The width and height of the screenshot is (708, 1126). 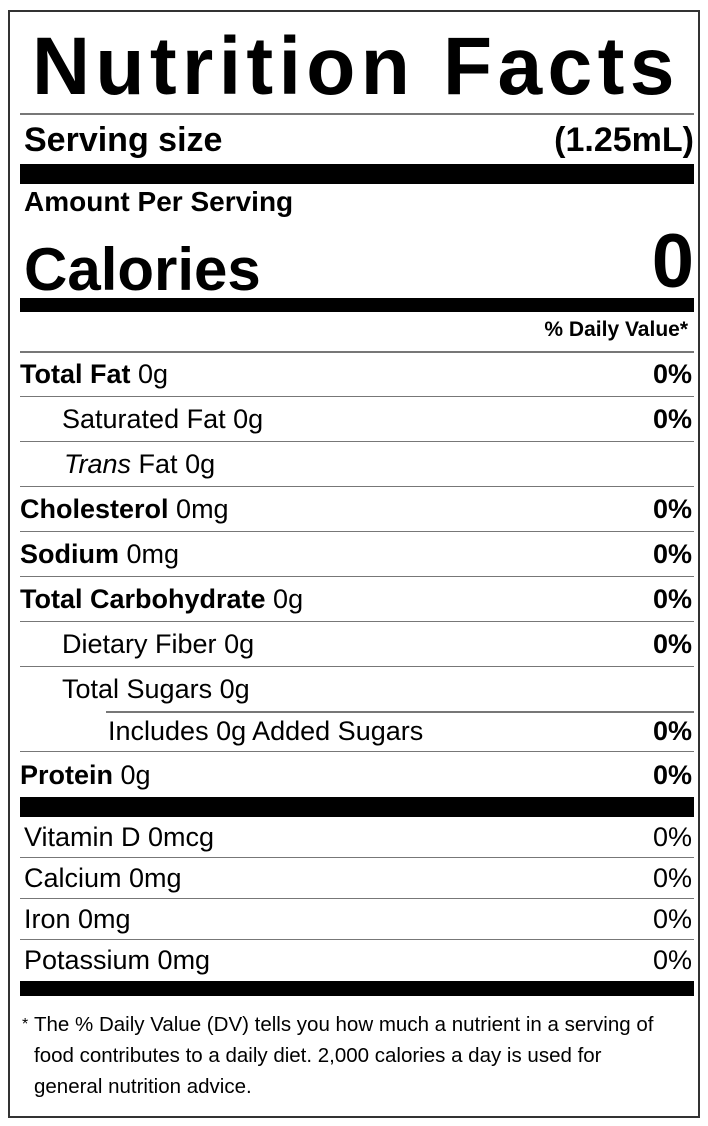 What do you see at coordinates (77, 918) in the screenshot?
I see `vitamin-text: Iron 0mg` at bounding box center [77, 918].